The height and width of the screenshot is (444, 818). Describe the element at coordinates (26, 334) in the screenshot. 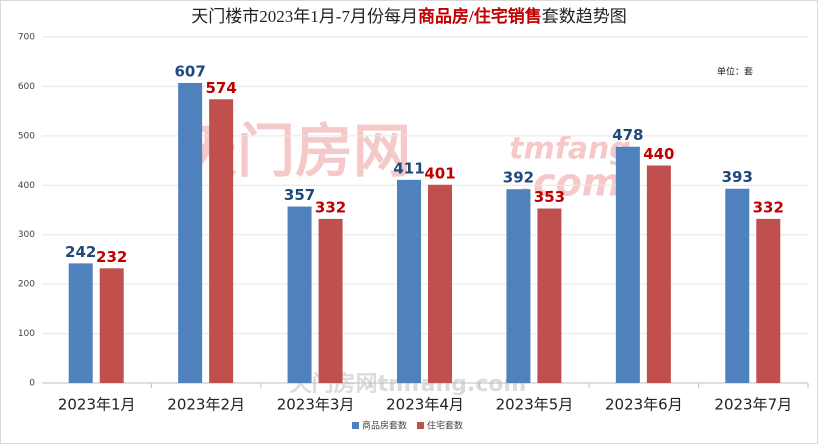

I see `y-tick-label: 100` at that location.